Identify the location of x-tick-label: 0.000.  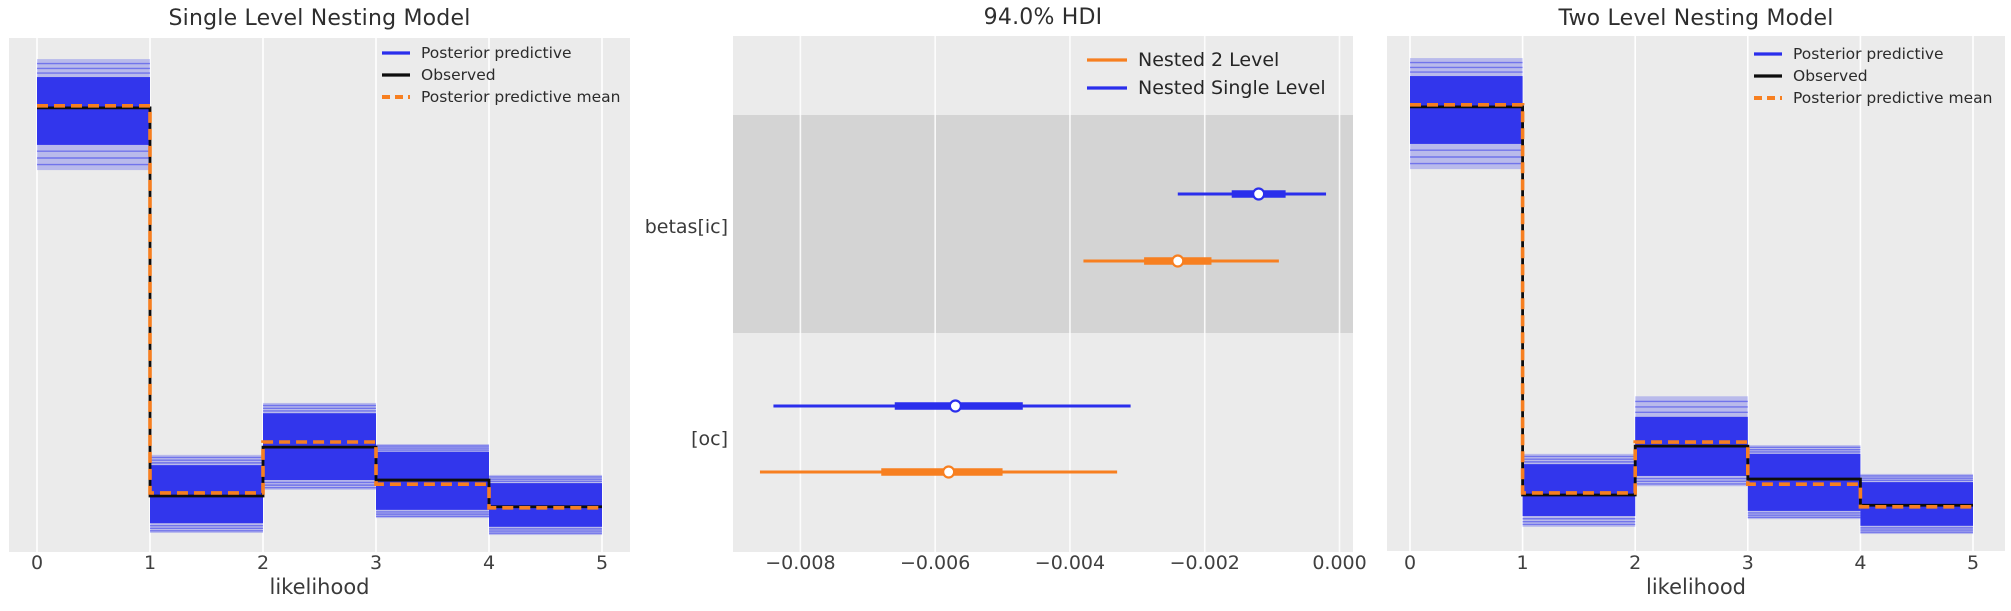
(1339, 563).